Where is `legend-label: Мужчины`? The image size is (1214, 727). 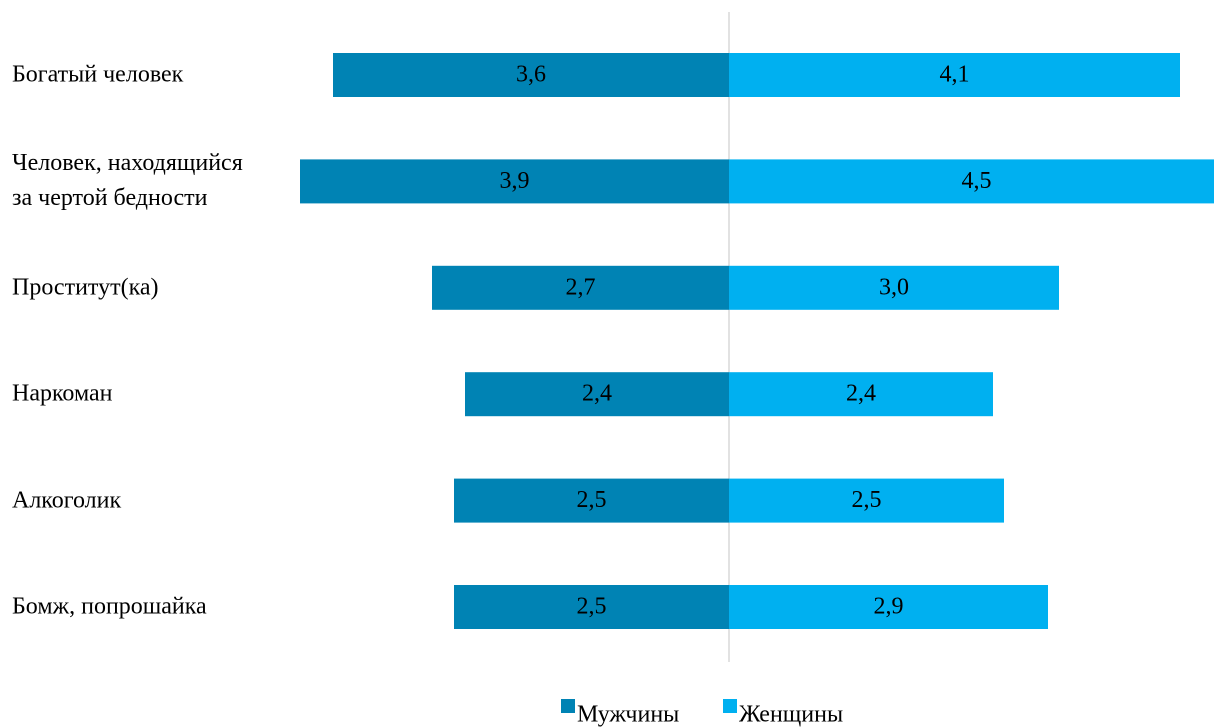
legend-label: Мужчины is located at coordinates (628, 714).